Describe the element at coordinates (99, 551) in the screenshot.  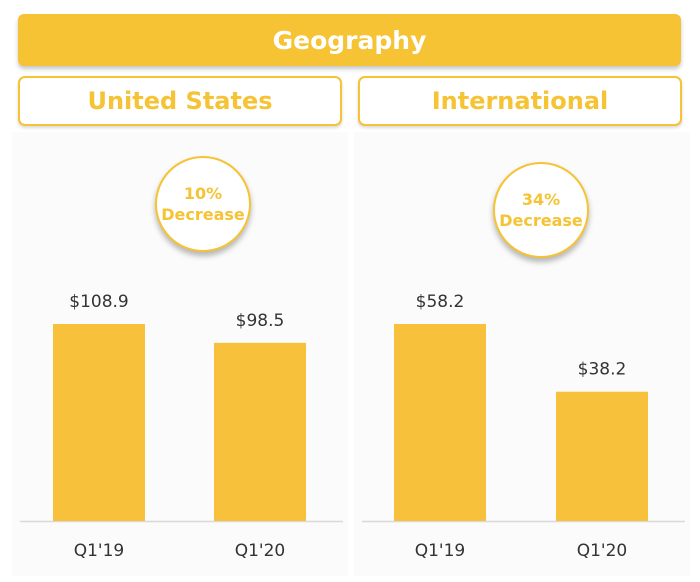
I see `us-category-label-1: Q1'19` at that location.